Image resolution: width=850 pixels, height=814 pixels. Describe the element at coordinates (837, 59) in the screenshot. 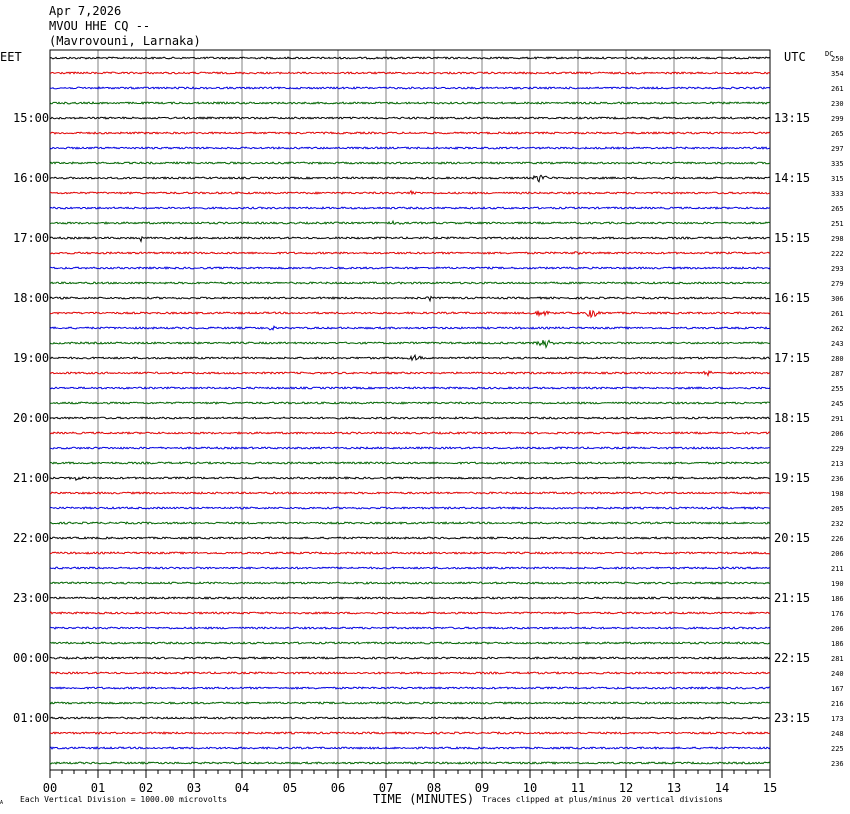

I see `dc-offset-label: 250` at that location.